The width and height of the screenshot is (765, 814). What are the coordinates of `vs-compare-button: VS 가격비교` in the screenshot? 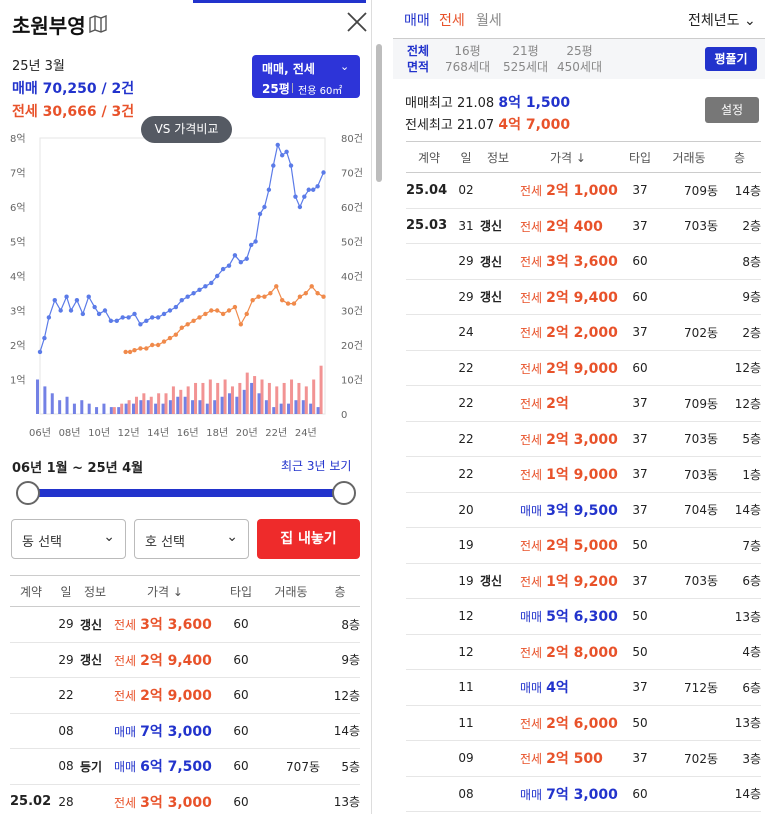 It's located at (186, 129).